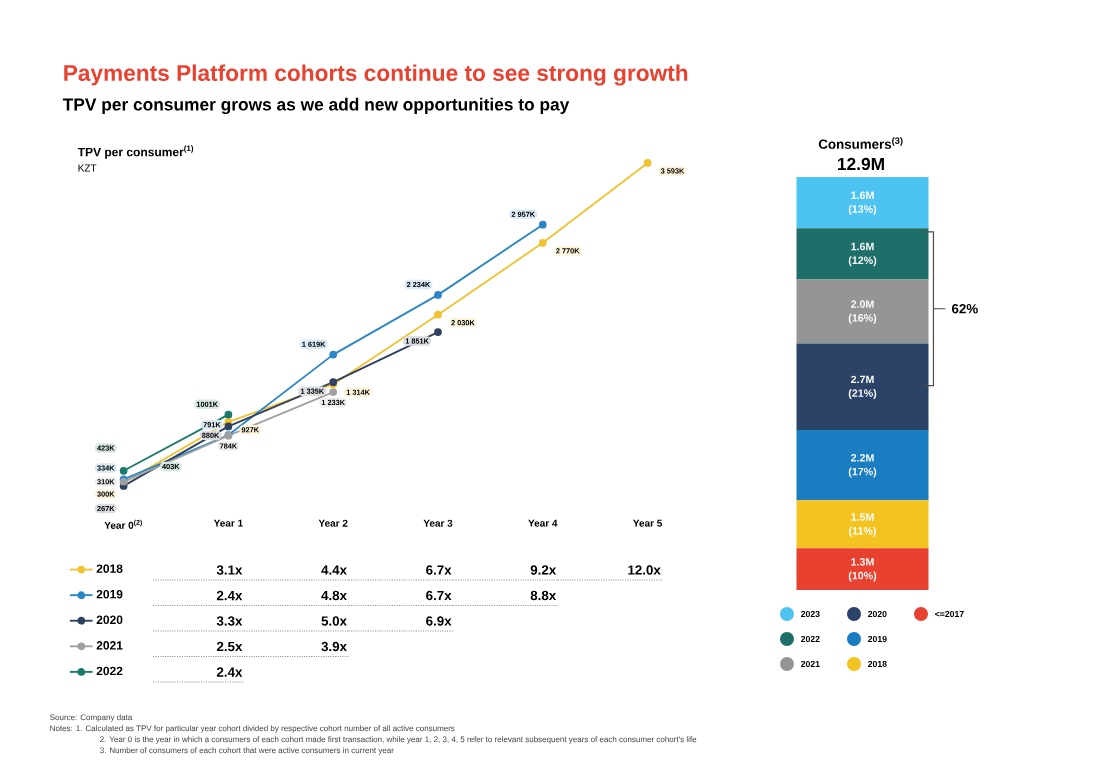 This screenshot has height=764, width=1093. I want to click on annotation: (11%), so click(862, 531).